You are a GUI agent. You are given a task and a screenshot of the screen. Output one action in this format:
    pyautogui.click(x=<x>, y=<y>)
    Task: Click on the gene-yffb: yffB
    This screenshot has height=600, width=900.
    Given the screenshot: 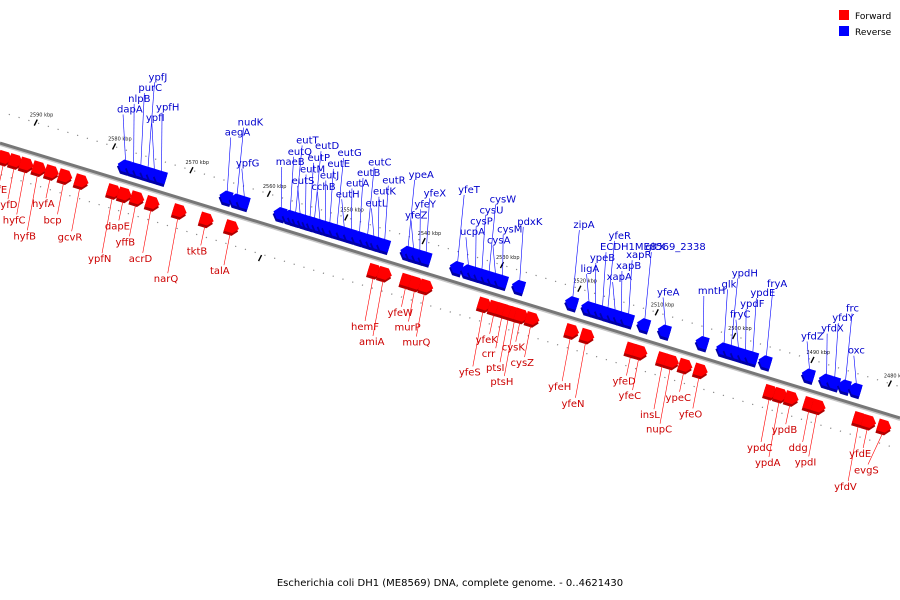 What is the action you would take?
    pyautogui.click(x=130, y=219)
    